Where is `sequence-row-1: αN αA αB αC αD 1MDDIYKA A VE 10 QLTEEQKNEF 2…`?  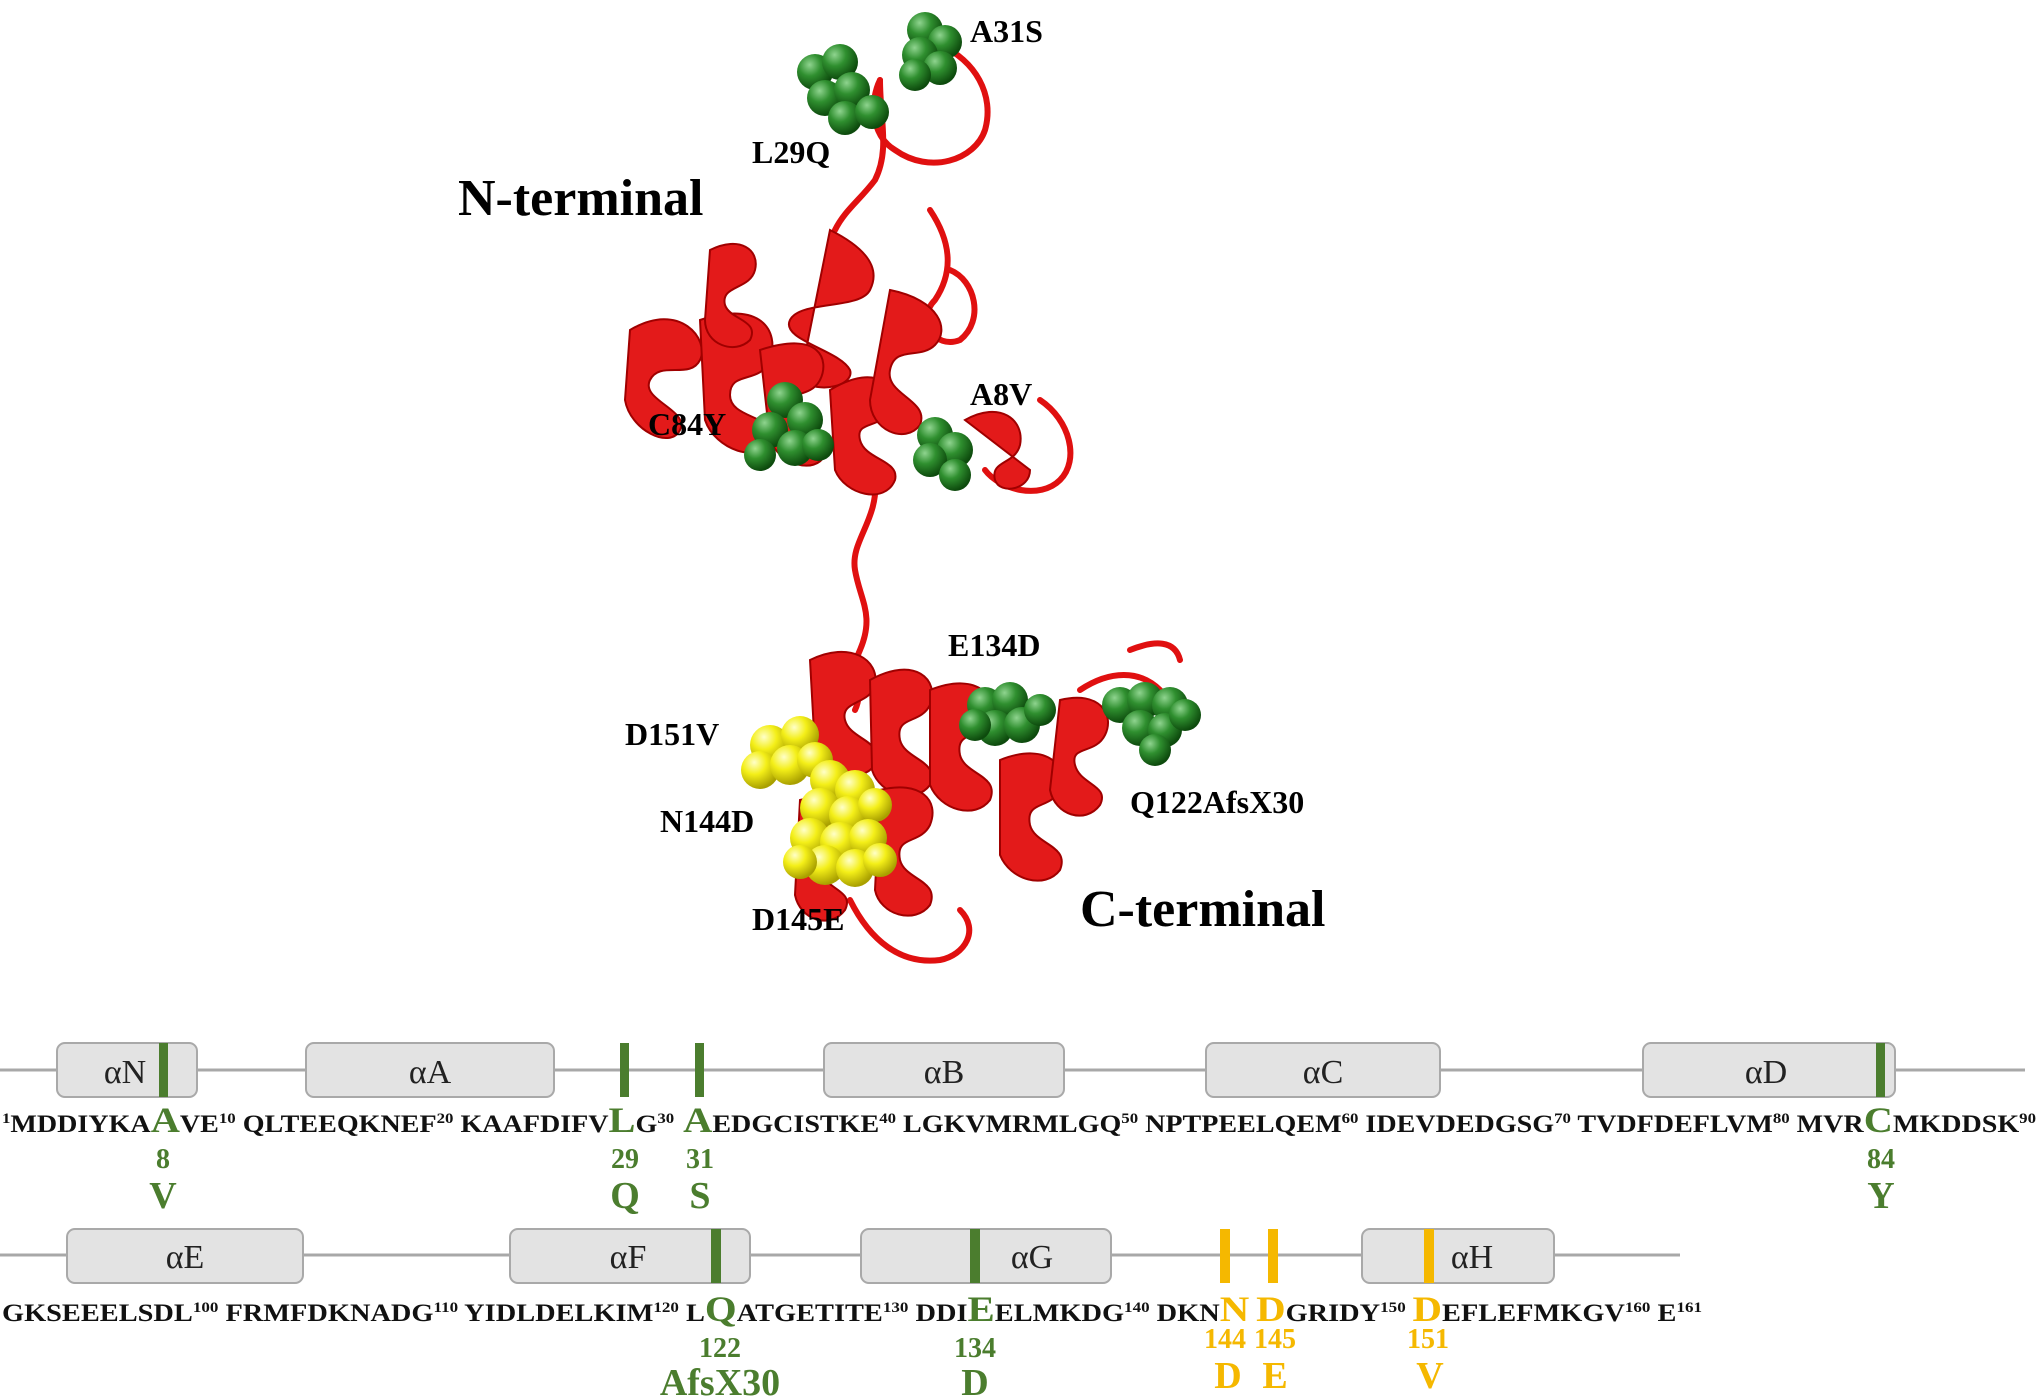
sequence-row-1: αN αA αB αC αD 1MDDIYKA A VE 10 QLTEEQKNEF 2… is located at coordinates (1018, 1129).